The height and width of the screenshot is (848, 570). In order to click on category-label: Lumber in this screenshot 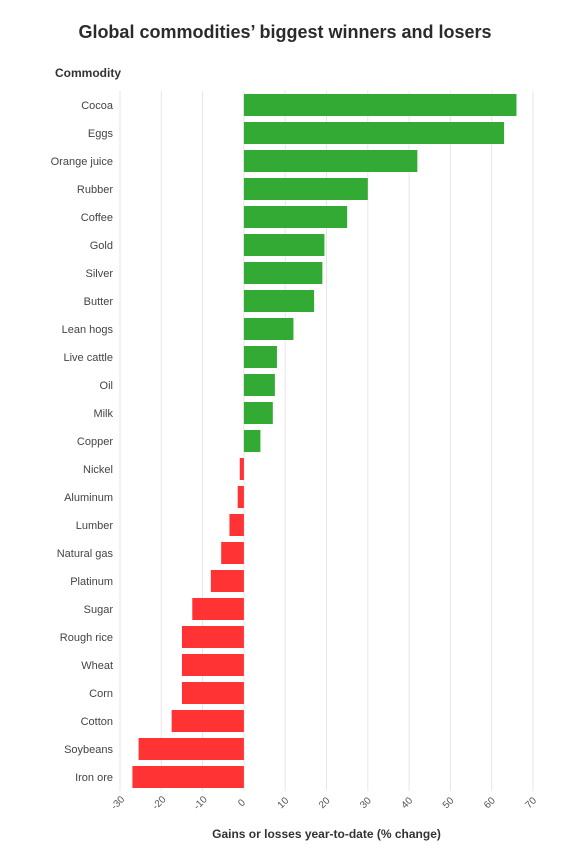, I will do `click(95, 526)`.